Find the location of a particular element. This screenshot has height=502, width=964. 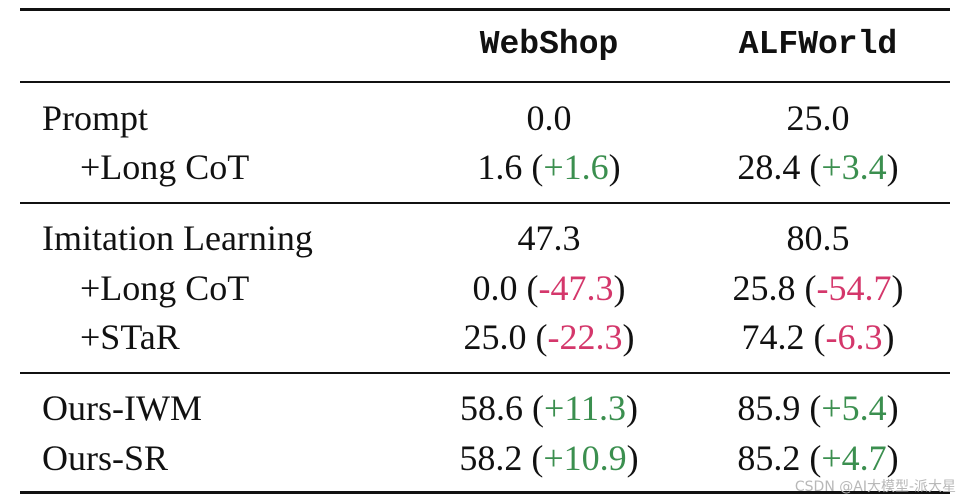

column-header: ALFWorld is located at coordinates (818, 44).